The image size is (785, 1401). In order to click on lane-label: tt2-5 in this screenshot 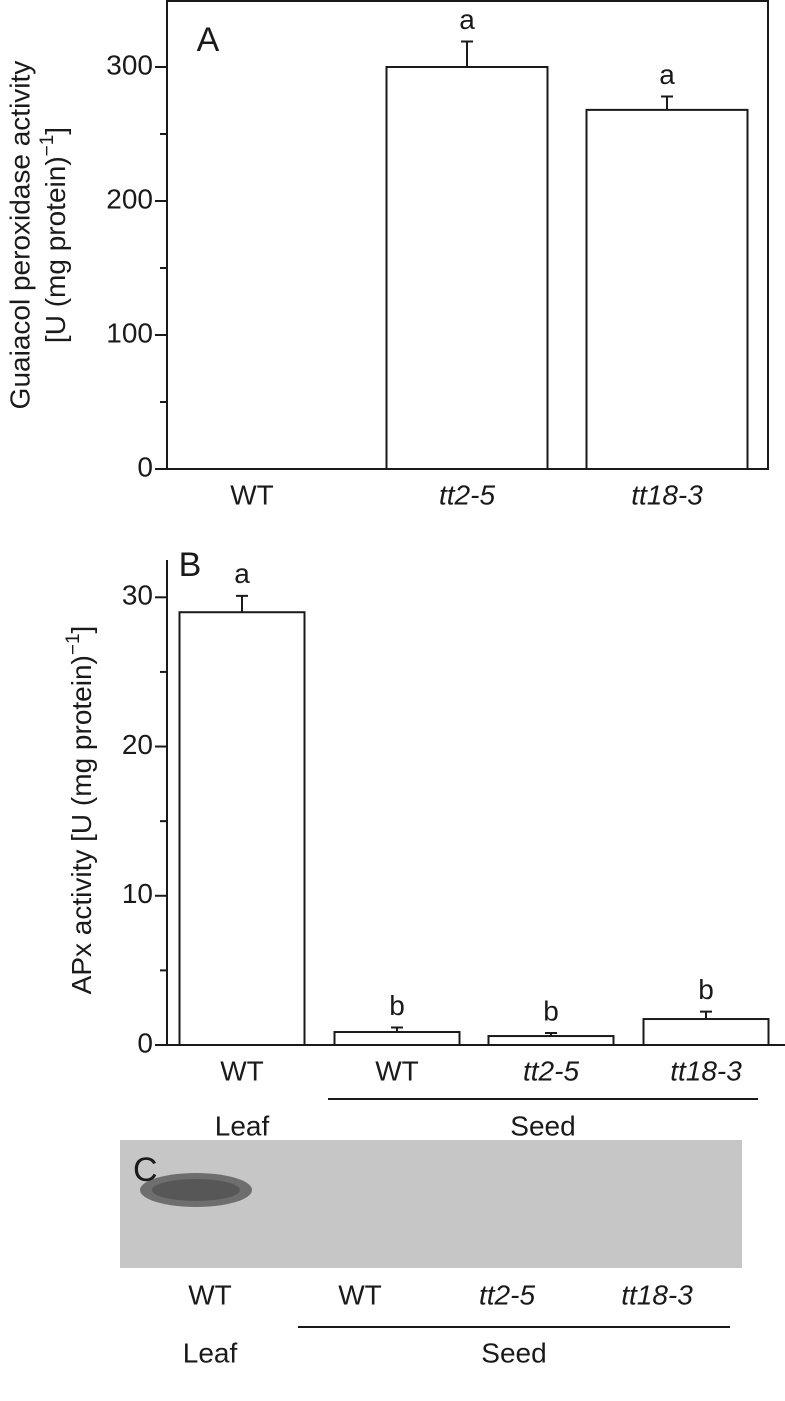, I will do `click(507, 1294)`.